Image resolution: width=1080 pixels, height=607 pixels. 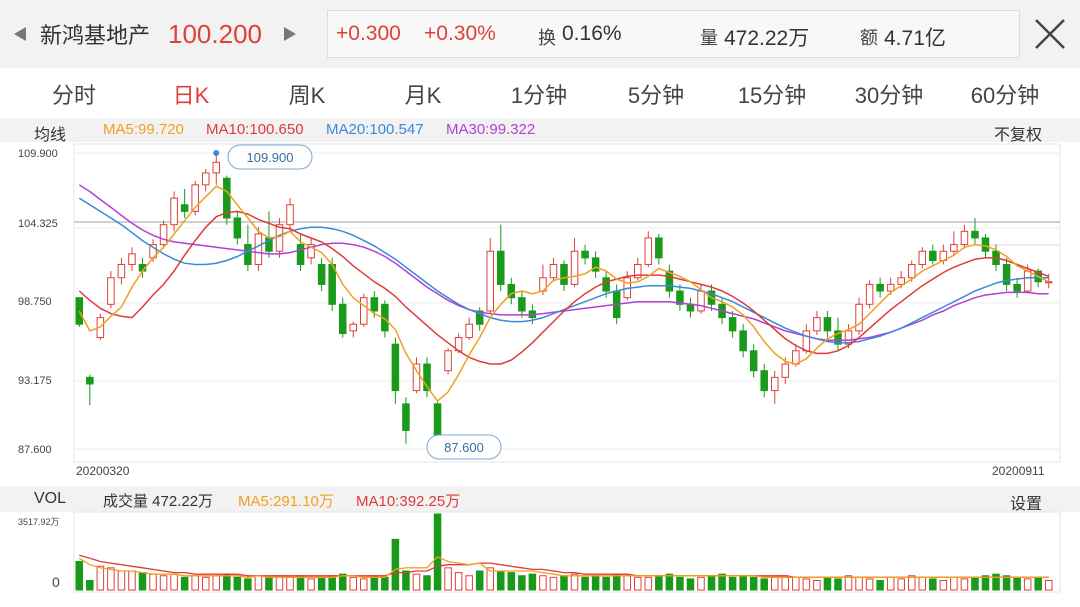 What do you see at coordinates (423, 95) in the screenshot?
I see `tab-monthly-k: 月K` at bounding box center [423, 95].